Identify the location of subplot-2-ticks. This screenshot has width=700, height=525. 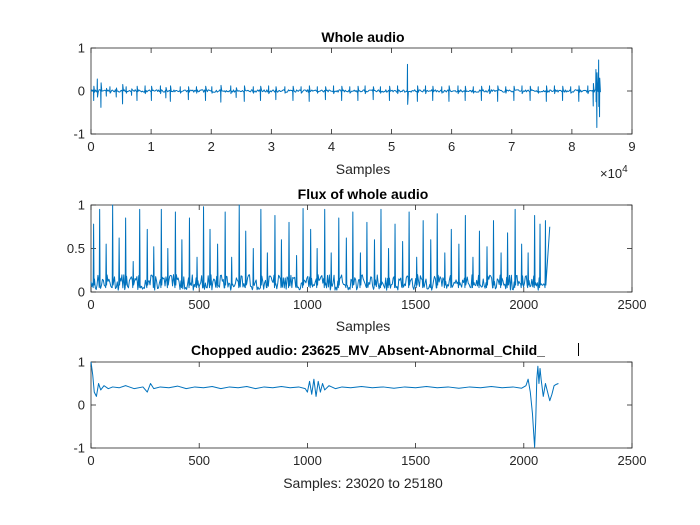
(361, 248).